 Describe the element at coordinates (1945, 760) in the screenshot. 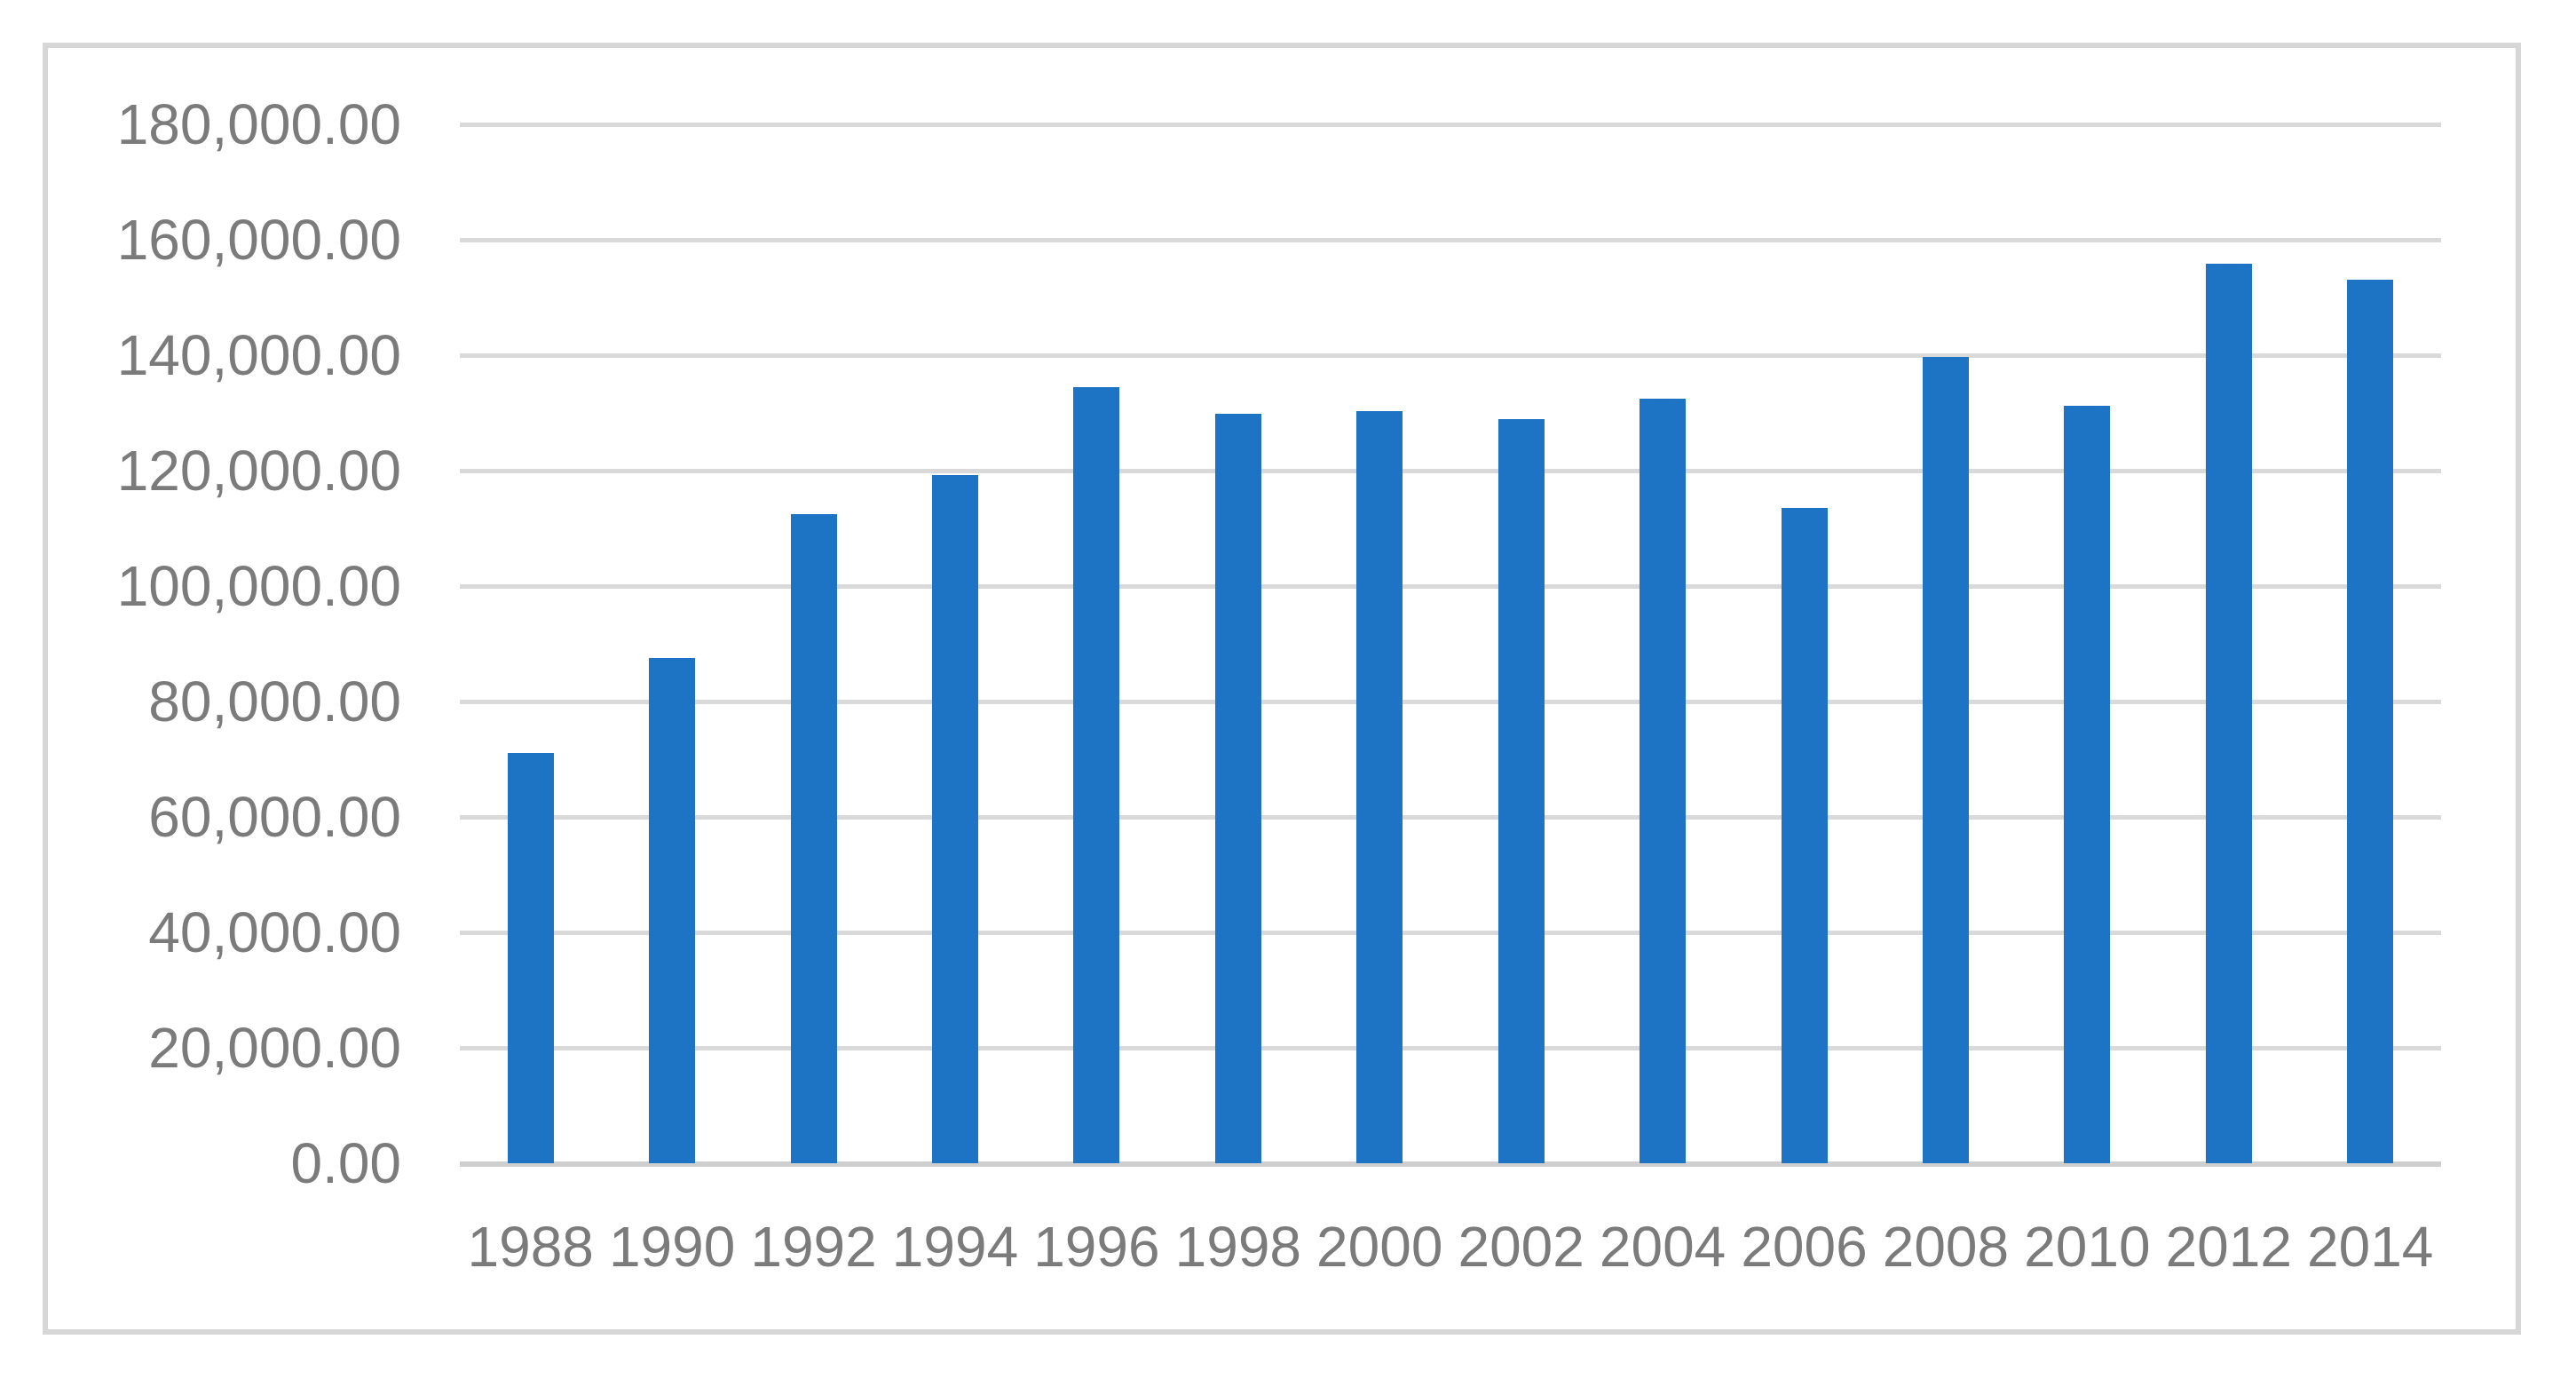

I see `bar-2008` at that location.